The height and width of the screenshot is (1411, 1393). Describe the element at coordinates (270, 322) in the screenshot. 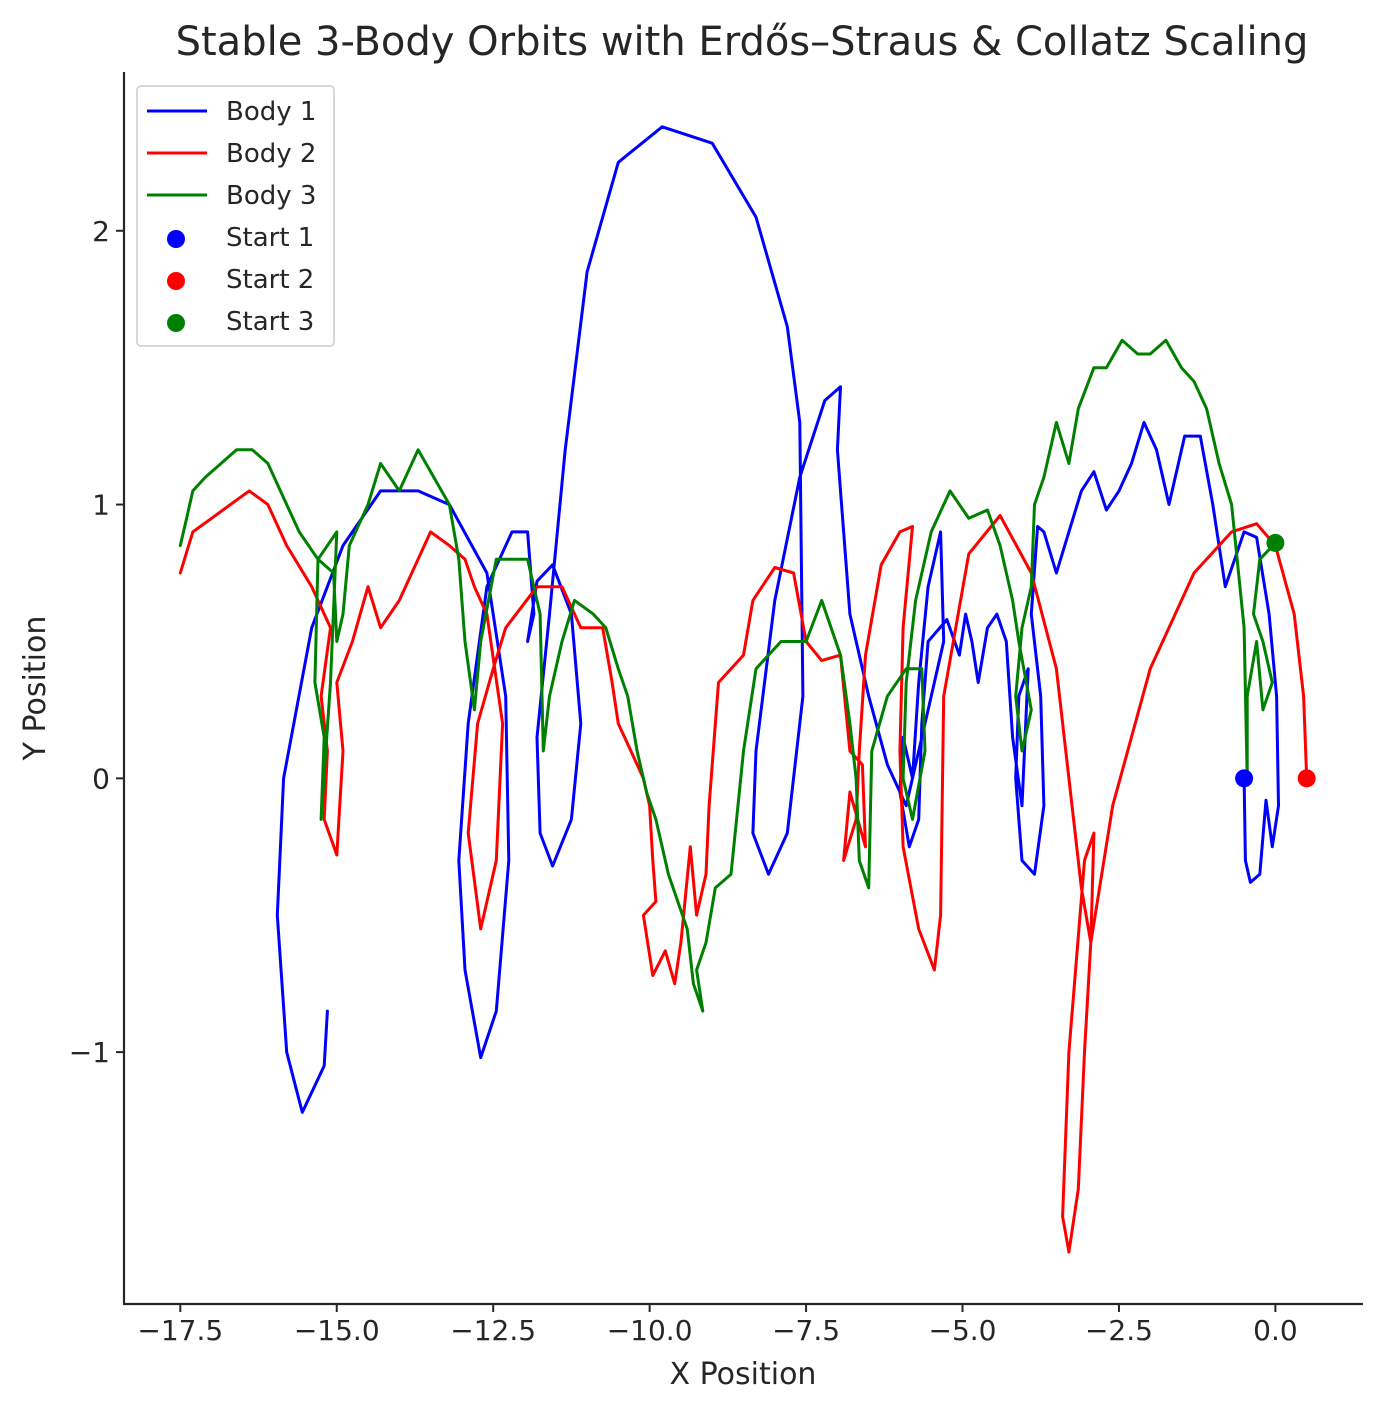

I see `legend-label-start-3: Start 3` at that location.